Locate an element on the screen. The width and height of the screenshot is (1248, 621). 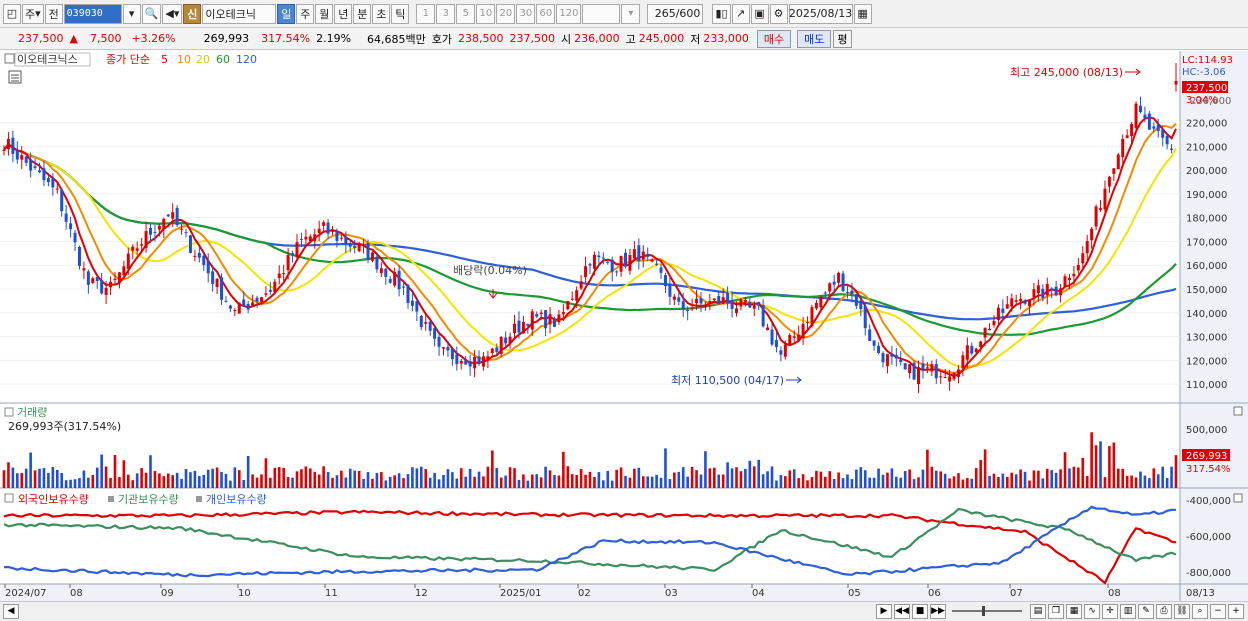
foreign-holding-line is located at coordinates (590, 547).